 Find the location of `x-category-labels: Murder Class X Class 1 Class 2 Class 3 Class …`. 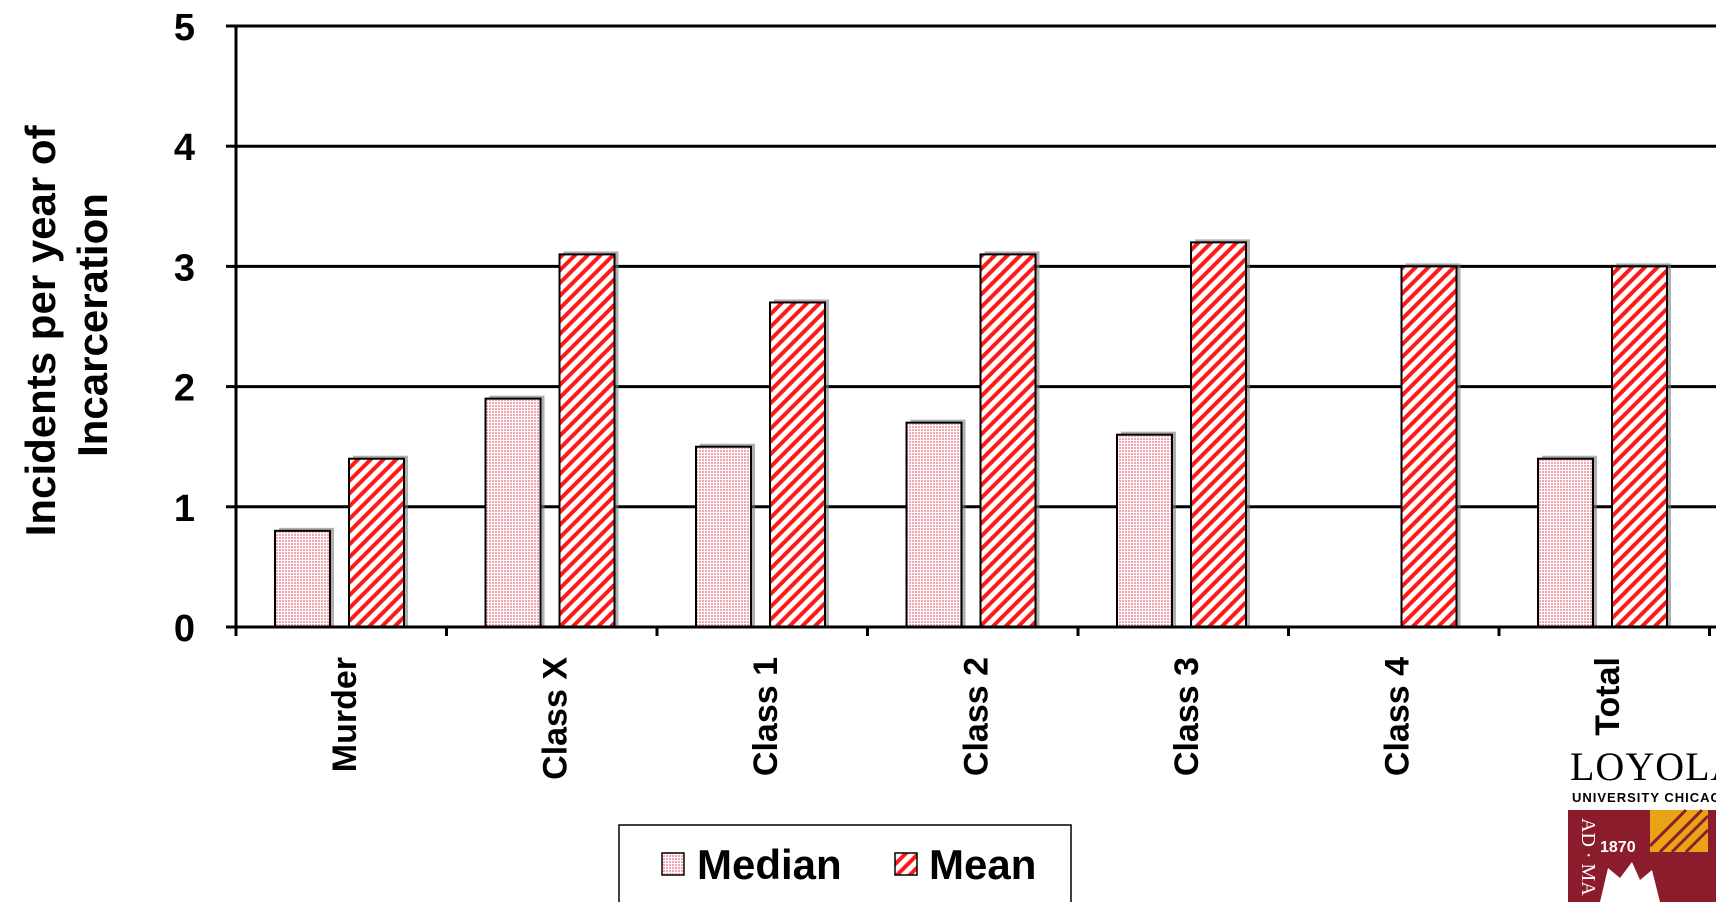

x-category-labels: Murder Class X Class 1 Class 2 Class 3 Class … is located at coordinates (976, 718).